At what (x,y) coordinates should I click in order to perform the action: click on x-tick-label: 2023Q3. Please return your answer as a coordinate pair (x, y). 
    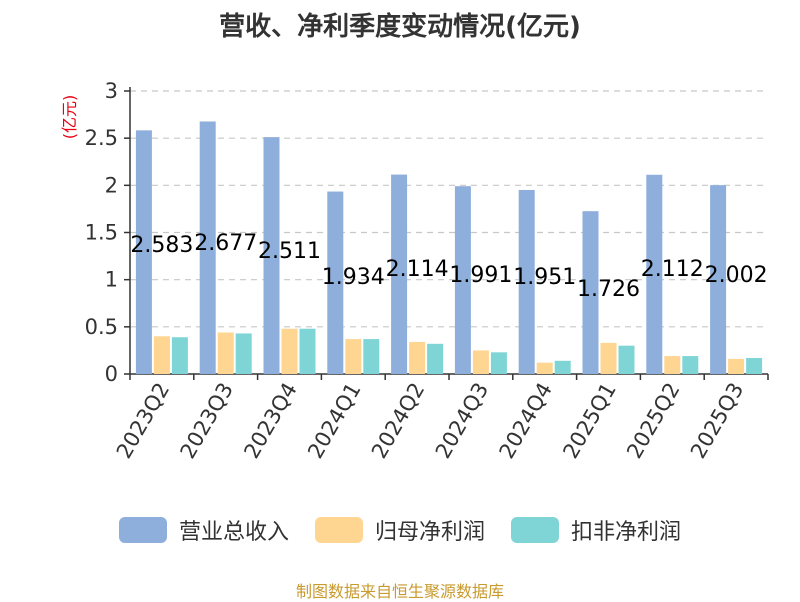
    Looking at the image, I should click on (207, 421).